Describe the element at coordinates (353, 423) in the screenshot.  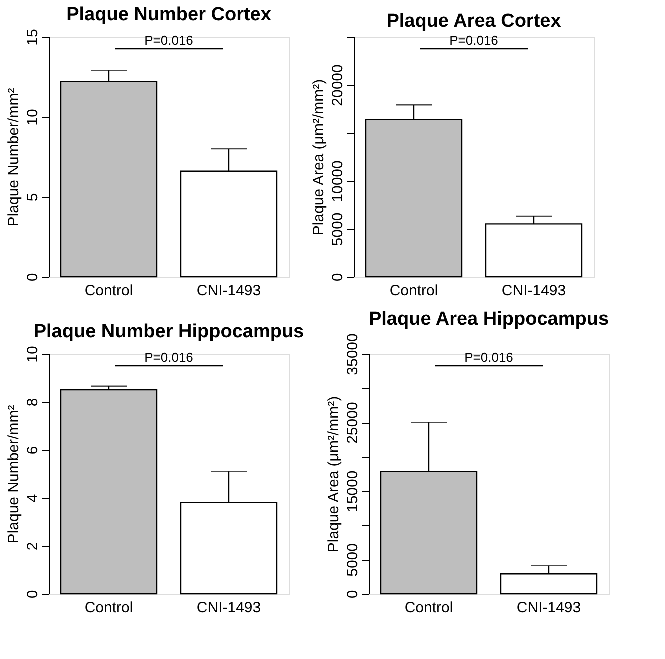
I see `y-tick-label: 25000` at that location.